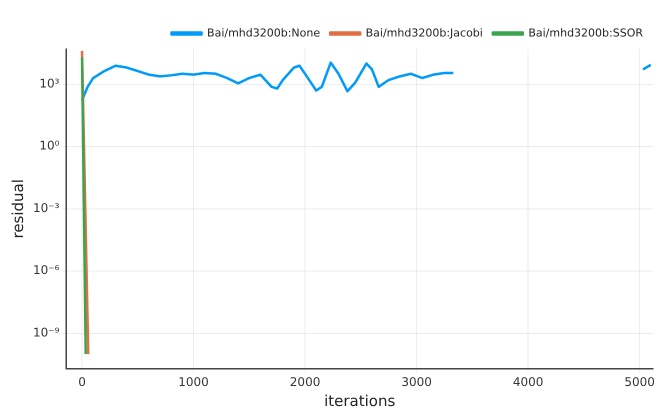 Image resolution: width=667 pixels, height=419 pixels. I want to click on legend-label: Bai/mhd3200b:None, so click(263, 33).